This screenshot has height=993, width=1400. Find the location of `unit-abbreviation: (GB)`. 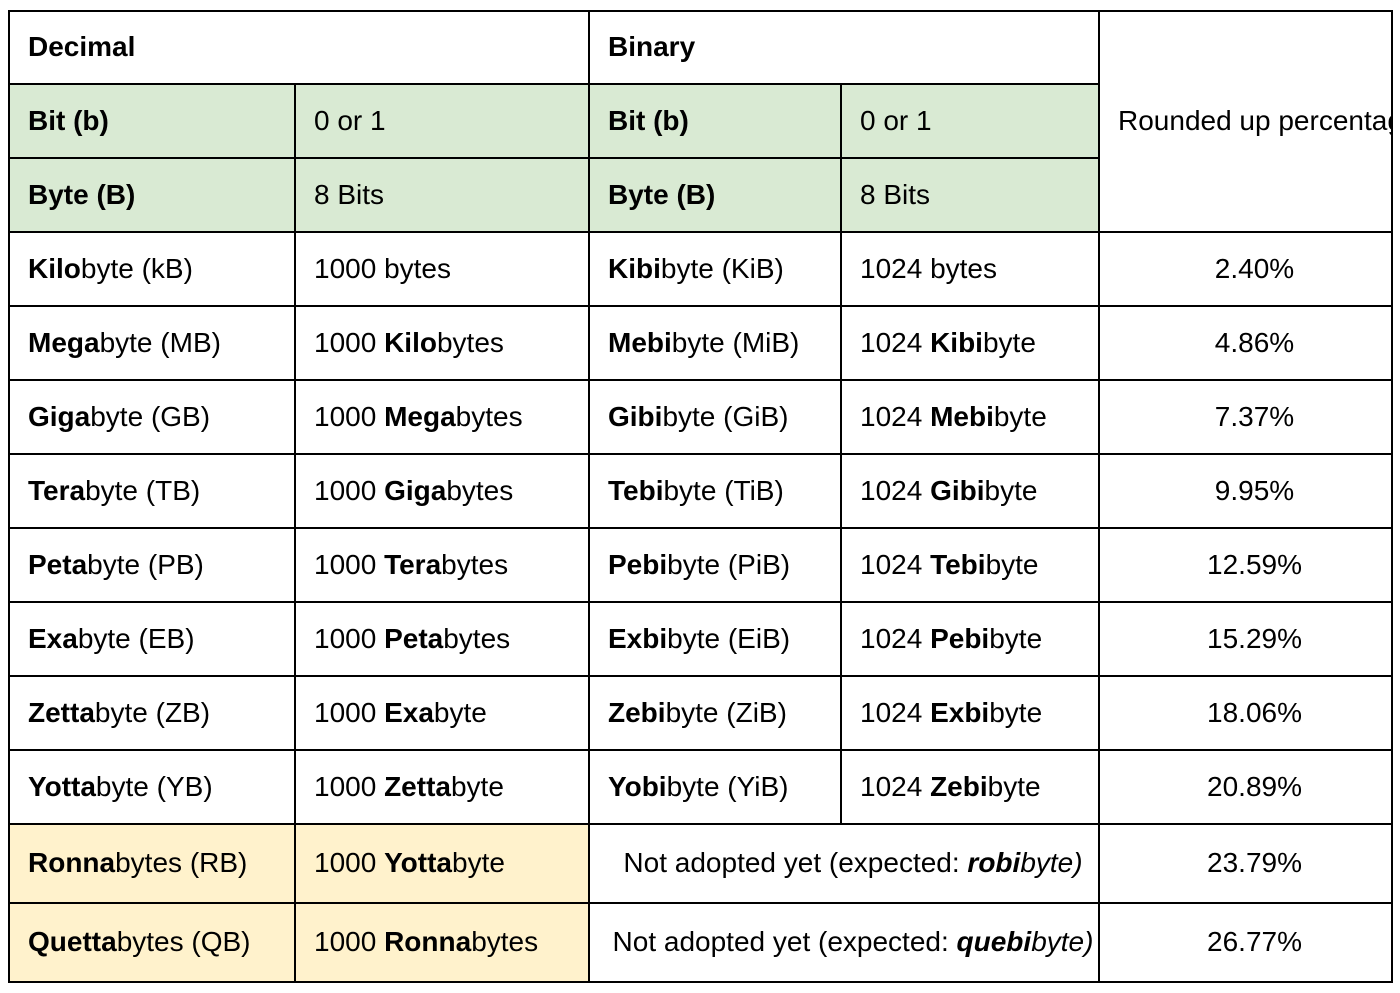

unit-abbreviation: (GB) is located at coordinates (177, 416).